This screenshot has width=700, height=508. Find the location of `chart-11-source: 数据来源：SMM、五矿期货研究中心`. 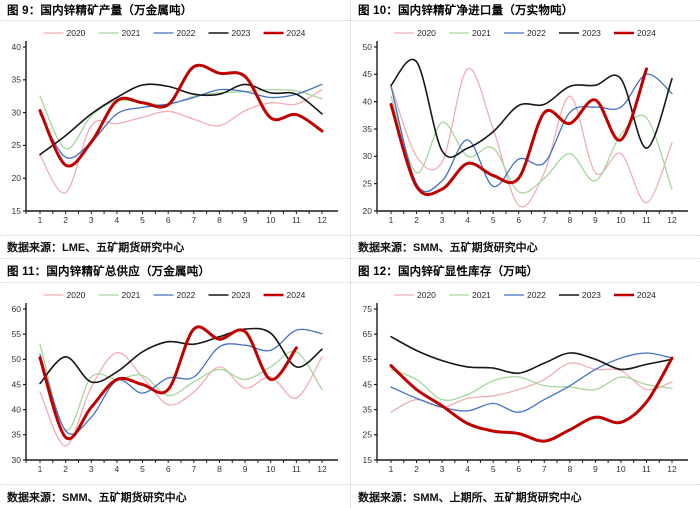

chart-11-source: 数据来源：SMM、五矿期货研究中心 is located at coordinates (175, 496).